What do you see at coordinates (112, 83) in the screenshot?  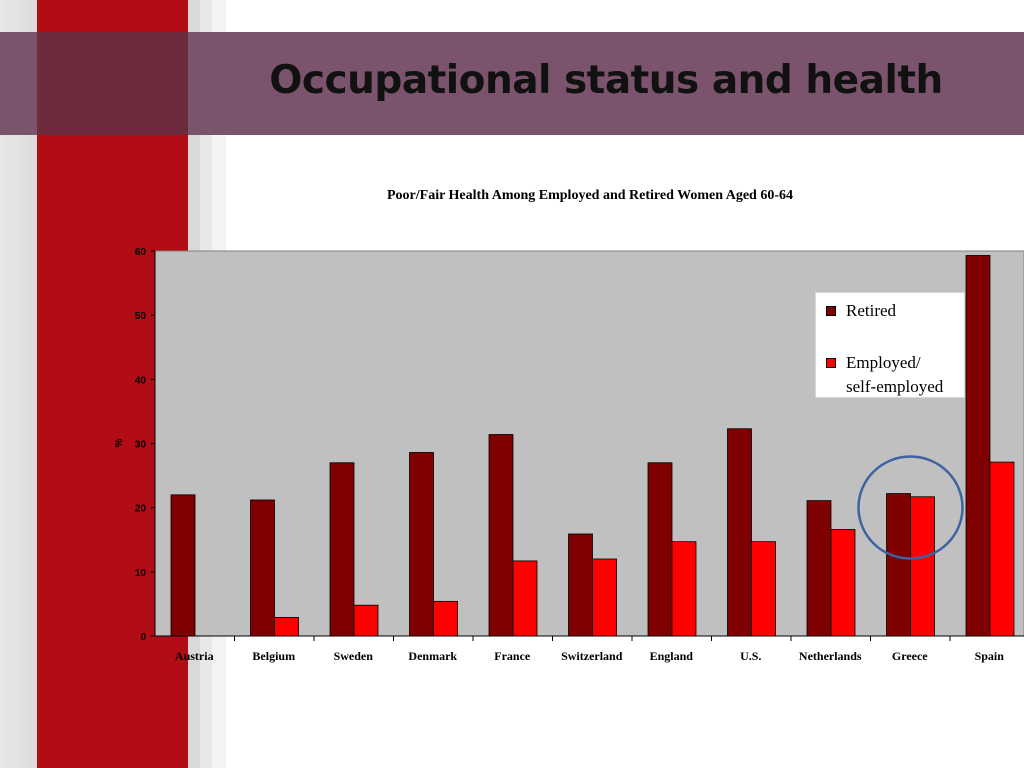 I see `title-bar-overlay` at bounding box center [112, 83].